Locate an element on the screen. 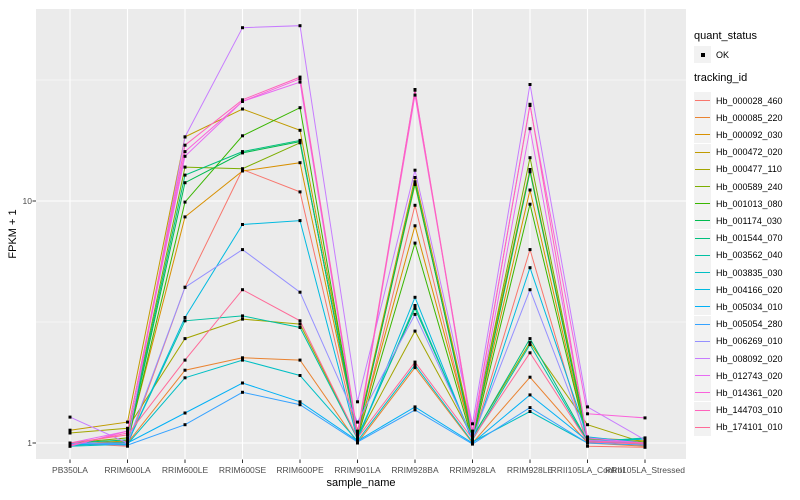  y-tick-label: 10 is located at coordinates (27, 201).